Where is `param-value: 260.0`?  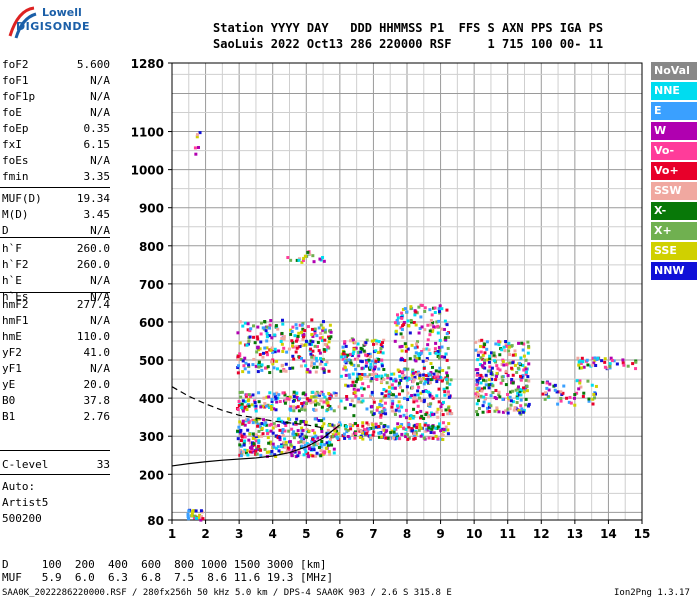 param-value: 260.0 is located at coordinates (93, 264).